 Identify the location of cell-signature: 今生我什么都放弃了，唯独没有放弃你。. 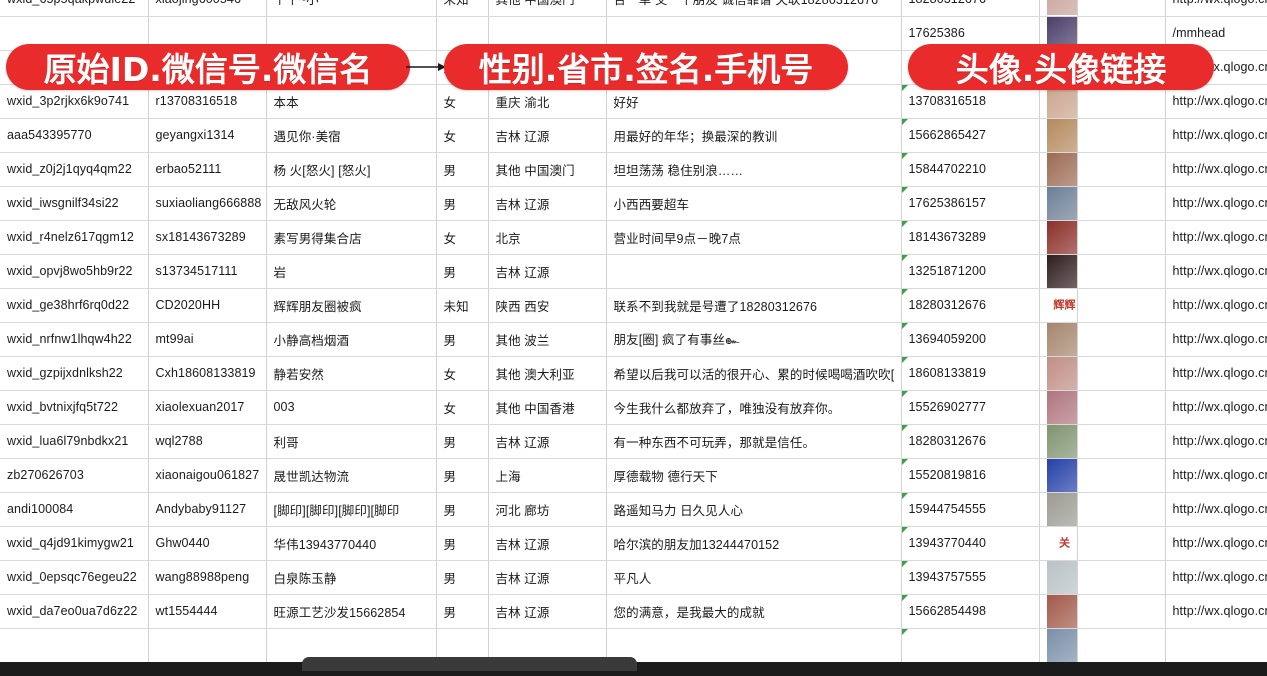
(754, 407).